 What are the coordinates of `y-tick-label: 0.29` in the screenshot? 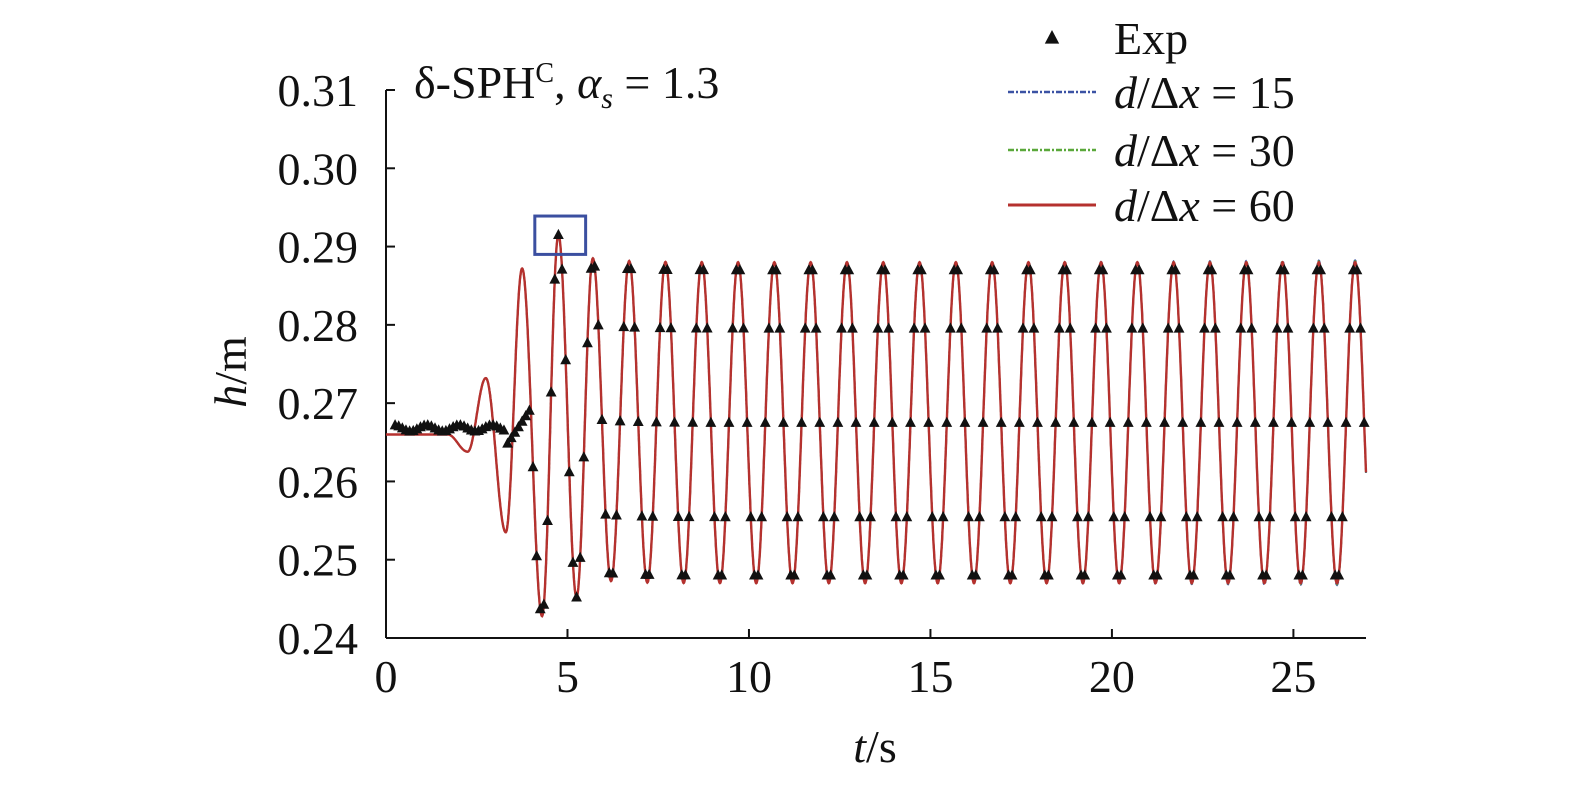 It's located at (318, 247).